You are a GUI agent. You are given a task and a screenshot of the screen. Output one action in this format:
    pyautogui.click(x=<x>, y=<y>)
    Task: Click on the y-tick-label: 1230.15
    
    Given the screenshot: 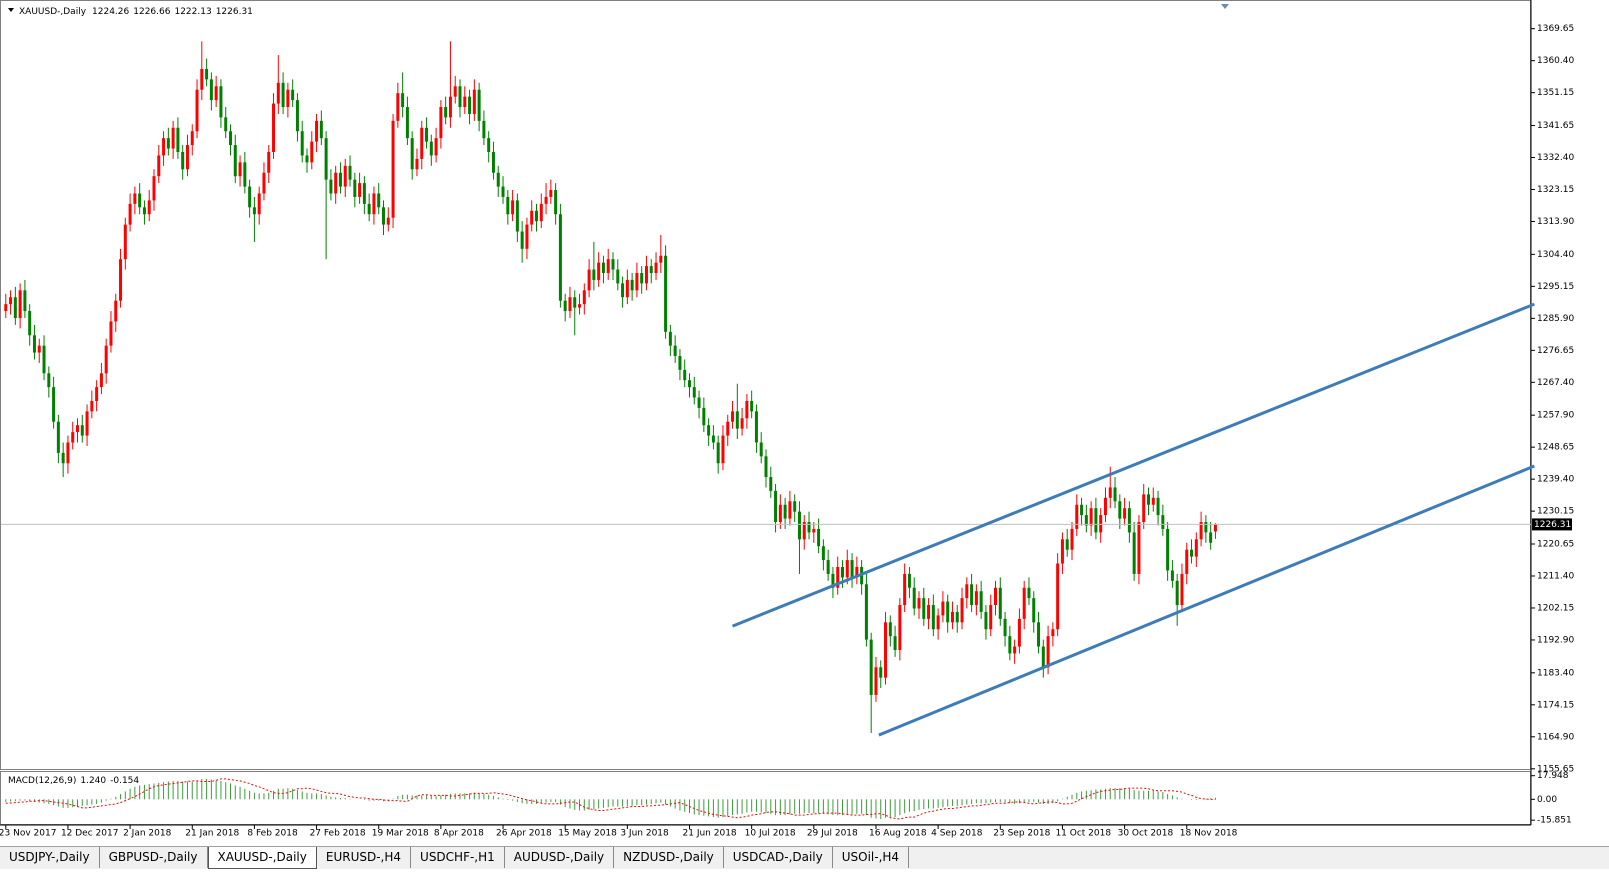 What is the action you would take?
    pyautogui.click(x=1555, y=512)
    